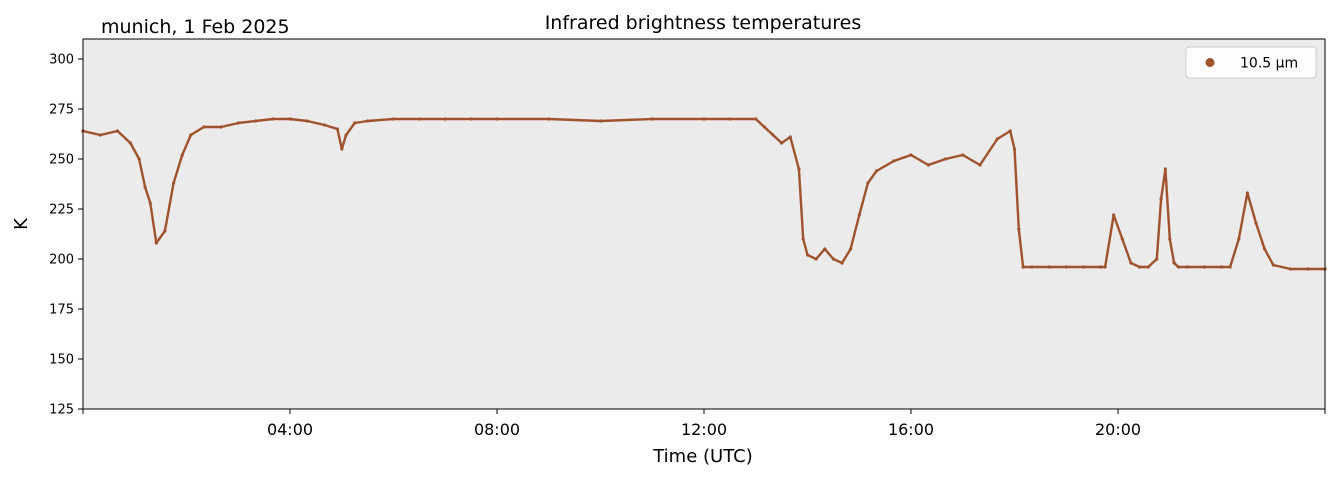 The height and width of the screenshot is (478, 1335). Describe the element at coordinates (1118, 429) in the screenshot. I see `x-tick-label: 20:00` at that location.